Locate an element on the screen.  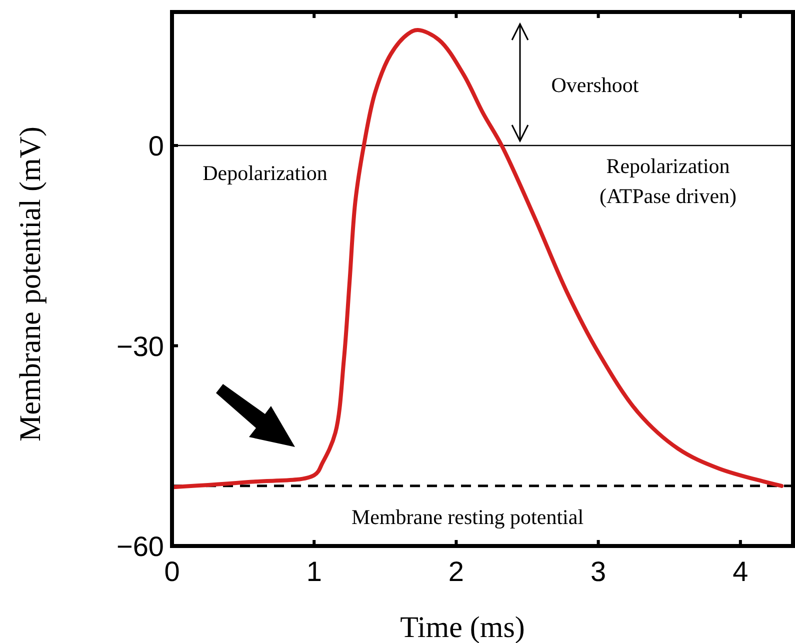
x-tick-label: 1 is located at coordinates (314, 571).